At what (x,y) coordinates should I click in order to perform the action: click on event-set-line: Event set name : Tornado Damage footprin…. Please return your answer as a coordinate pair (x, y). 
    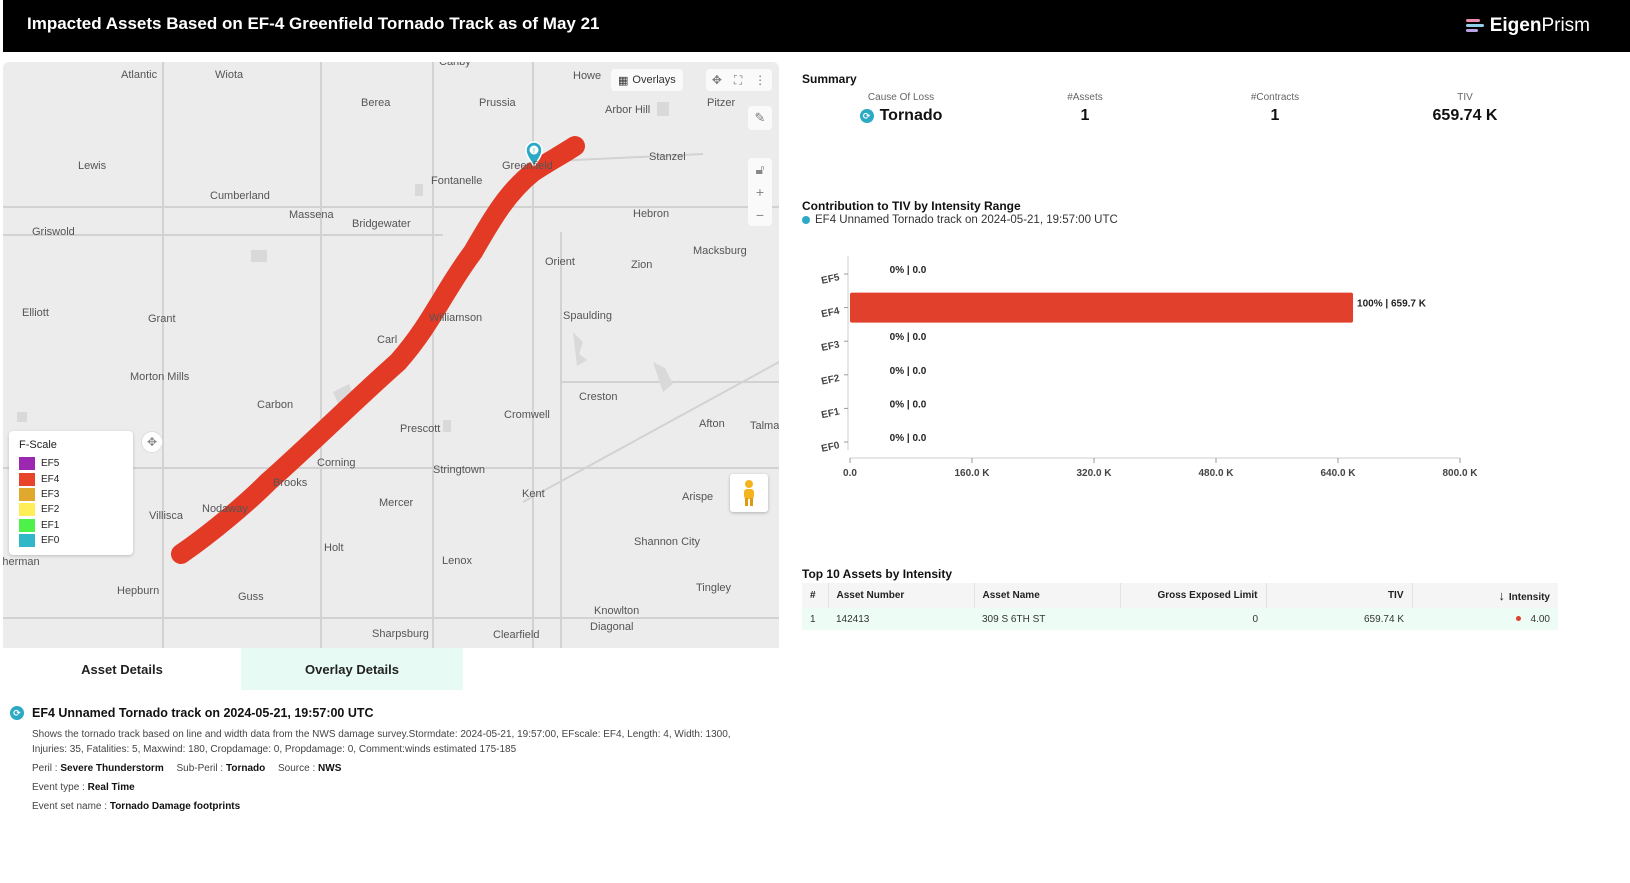
    Looking at the image, I should click on (391, 807).